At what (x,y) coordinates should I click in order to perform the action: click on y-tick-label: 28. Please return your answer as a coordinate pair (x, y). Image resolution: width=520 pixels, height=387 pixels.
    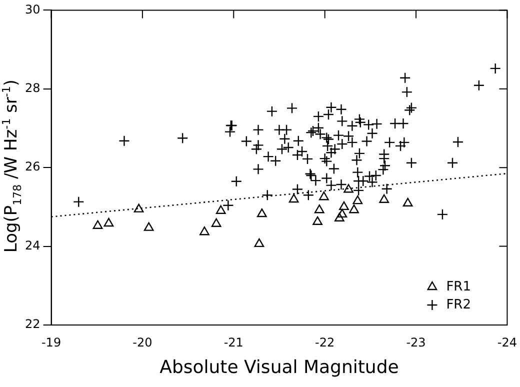
    Looking at the image, I should click on (32, 88).